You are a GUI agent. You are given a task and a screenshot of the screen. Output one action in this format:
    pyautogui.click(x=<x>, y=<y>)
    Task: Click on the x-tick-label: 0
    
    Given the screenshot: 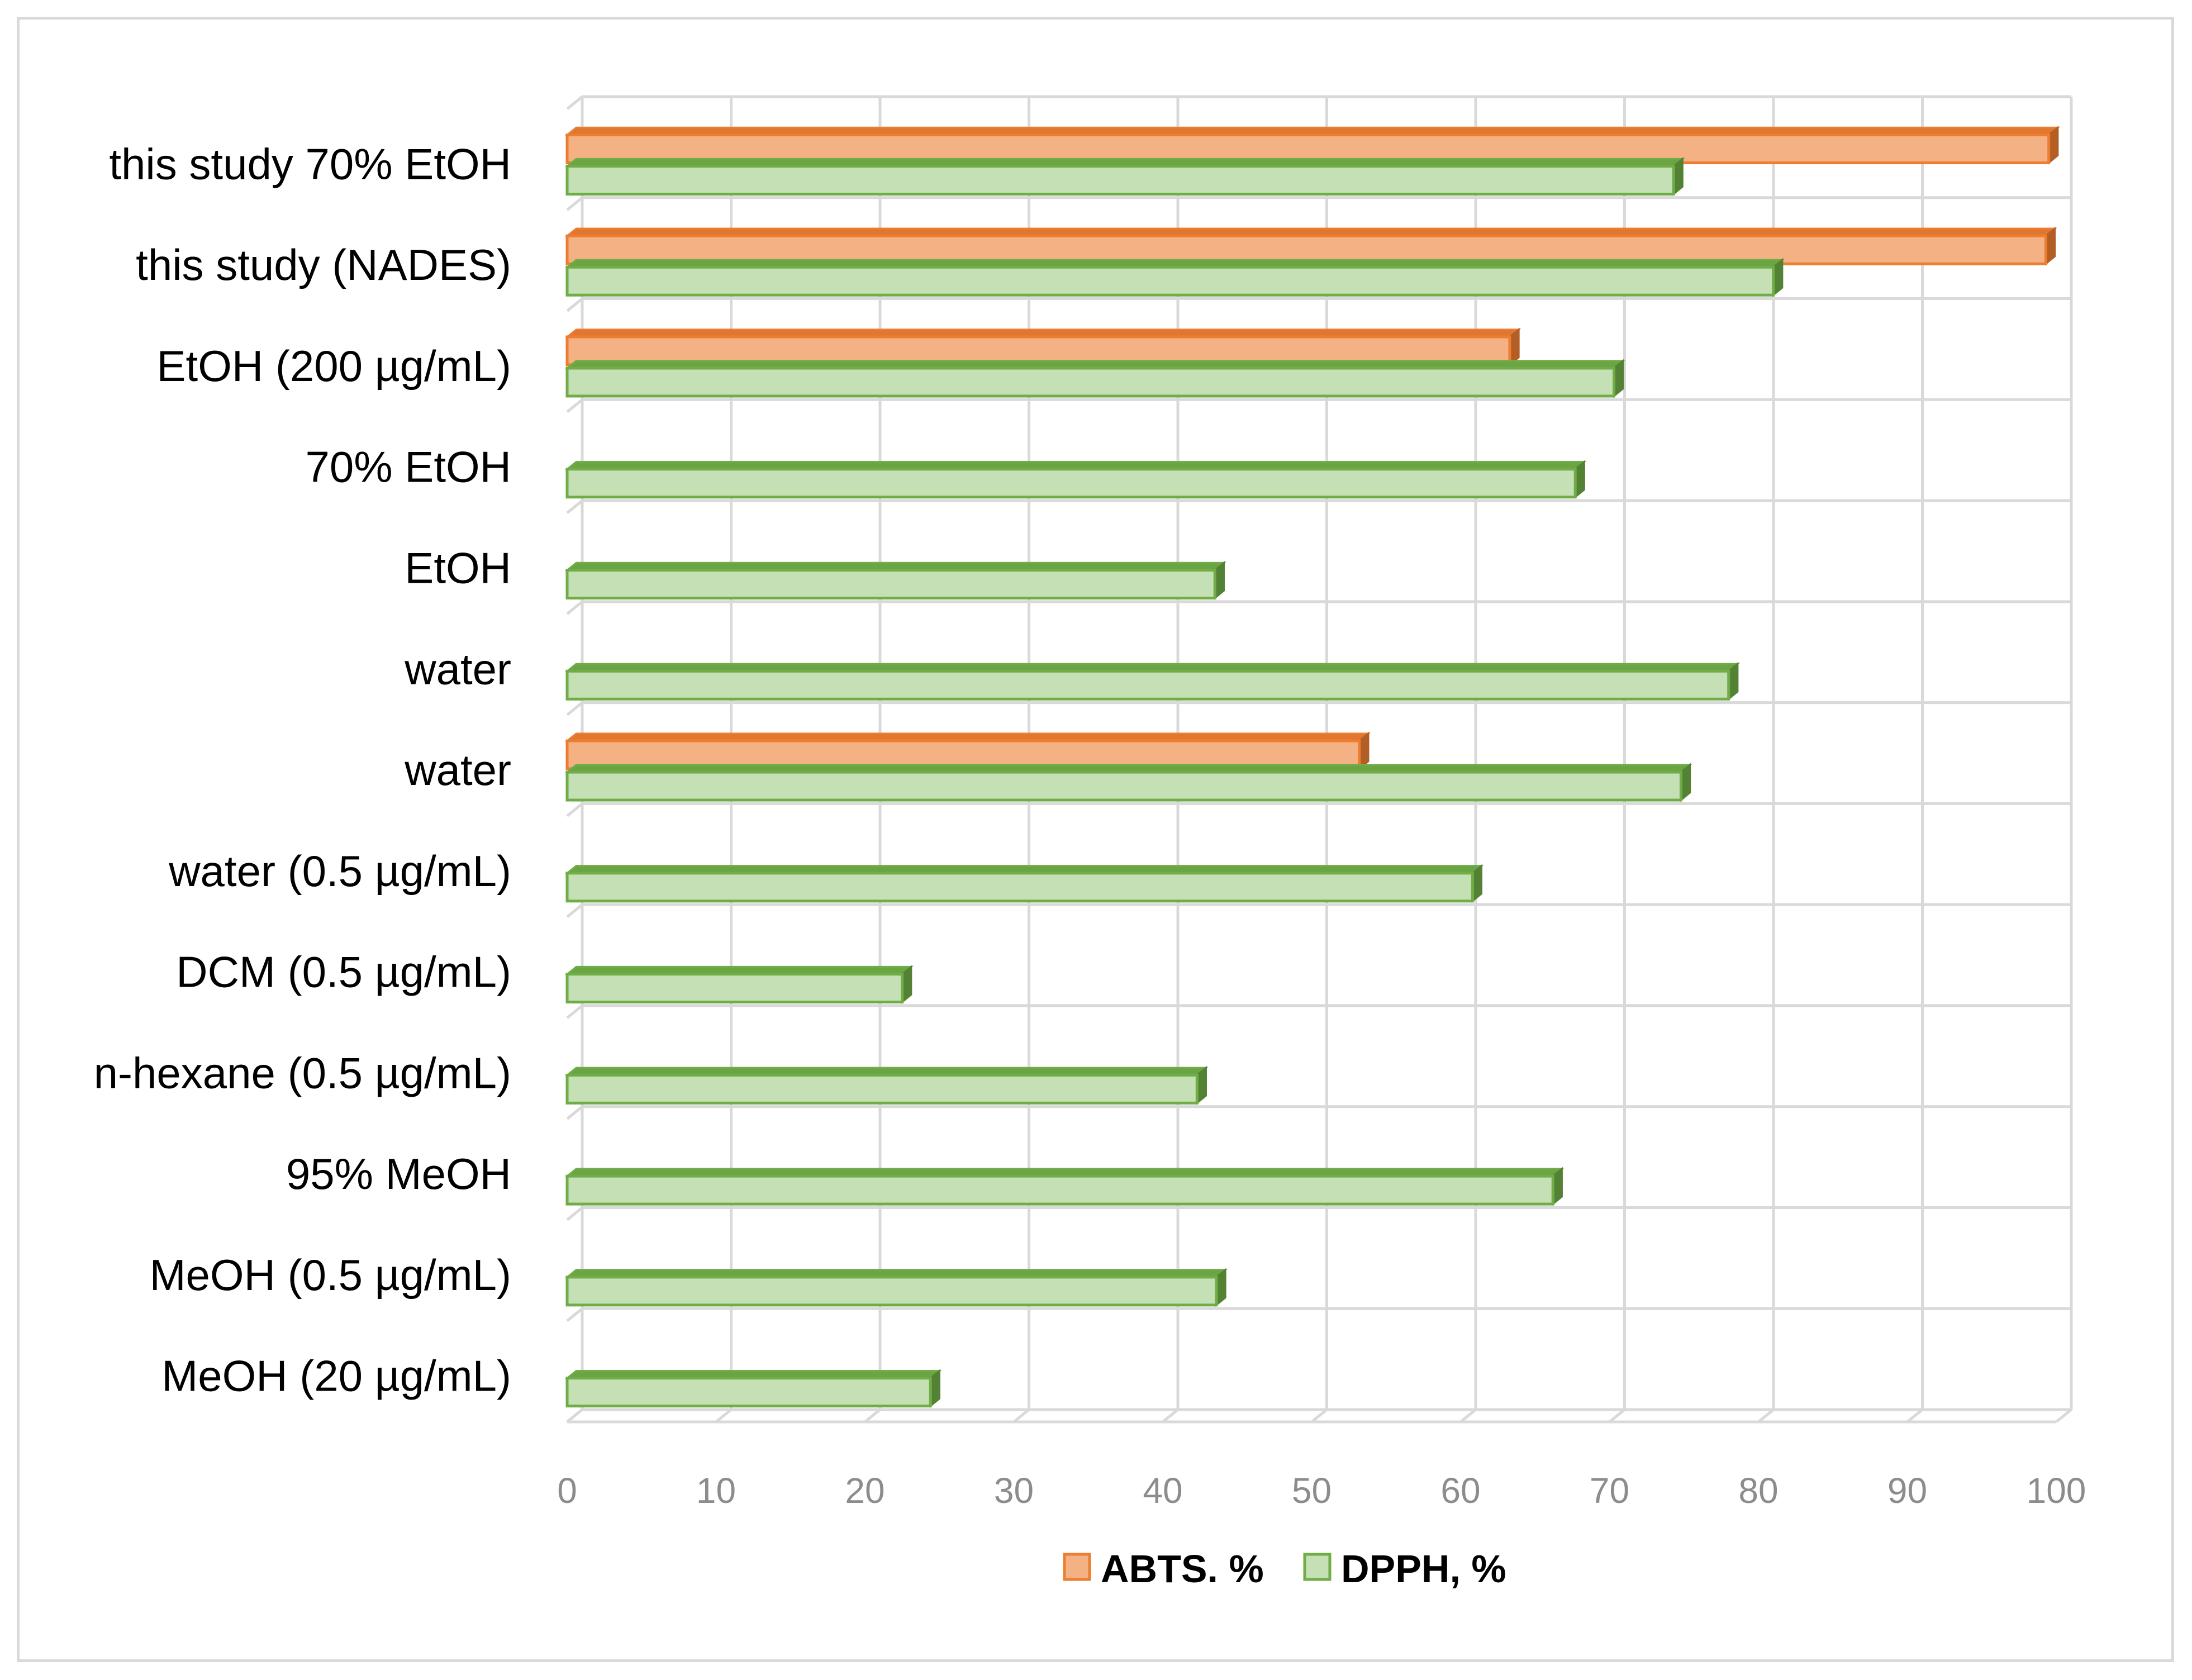 What is the action you would take?
    pyautogui.click(x=567, y=1490)
    